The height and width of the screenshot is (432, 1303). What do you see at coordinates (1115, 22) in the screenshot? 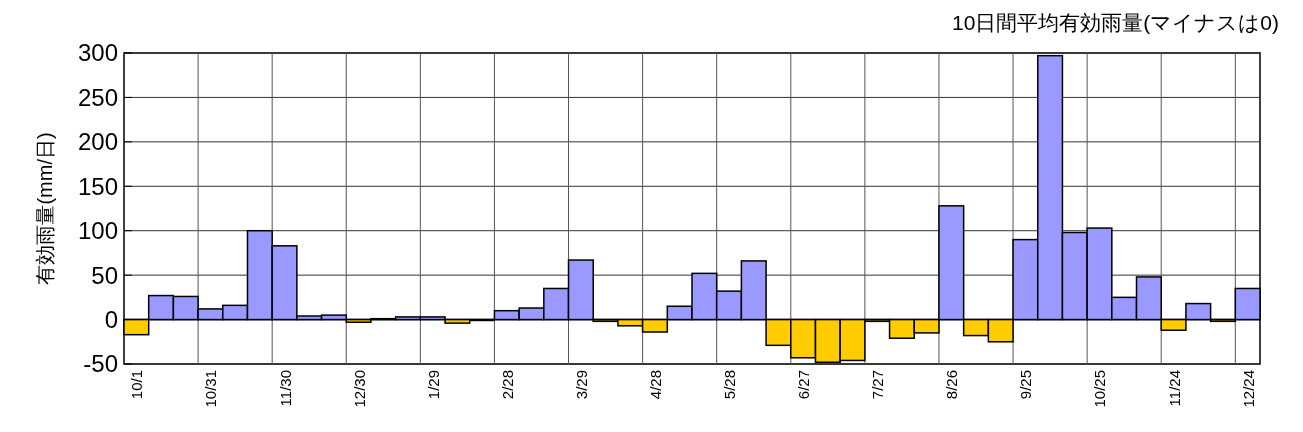
I see `chart-title: 10日間平均有効雨量(マイナスは0)` at bounding box center [1115, 22].